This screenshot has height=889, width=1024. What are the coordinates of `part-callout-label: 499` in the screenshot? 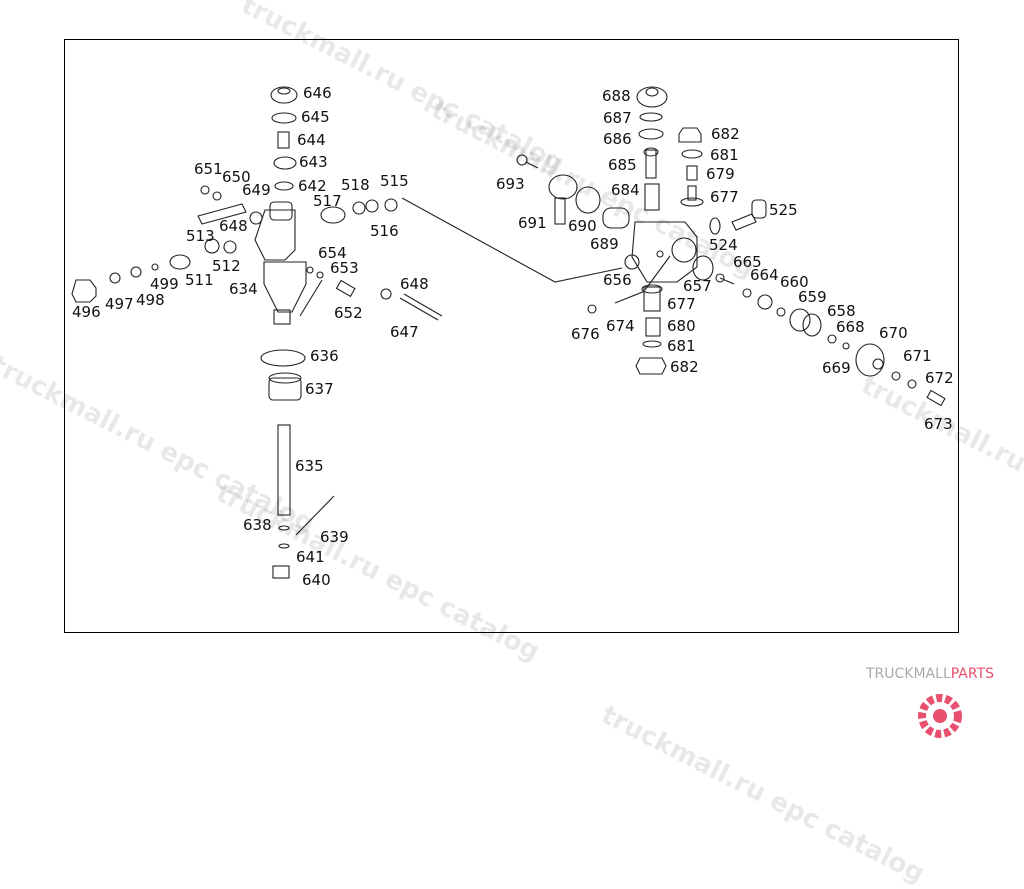 It's located at (164, 284).